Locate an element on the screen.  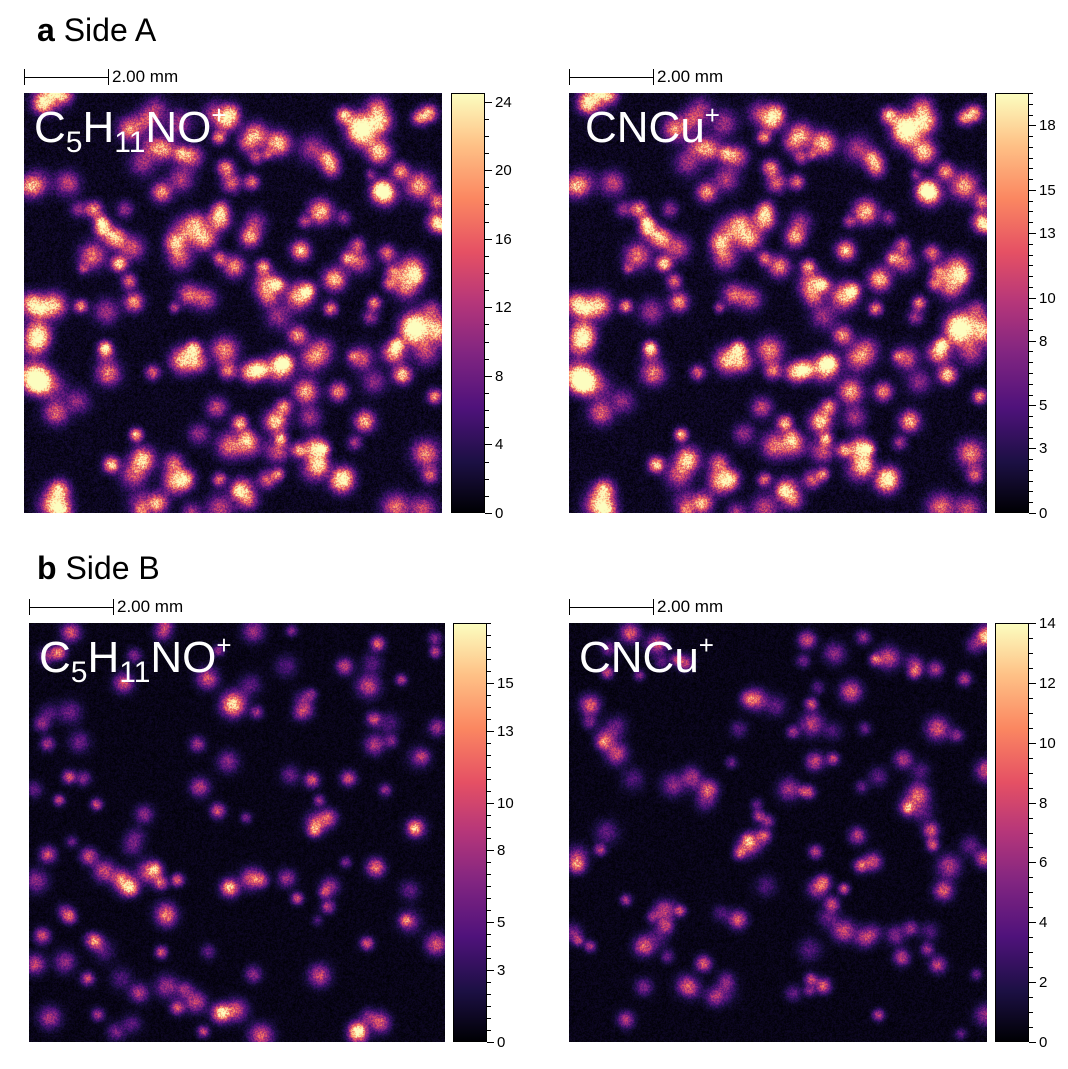
colorbar-tick-label: 18 is located at coordinates (1047, 126).